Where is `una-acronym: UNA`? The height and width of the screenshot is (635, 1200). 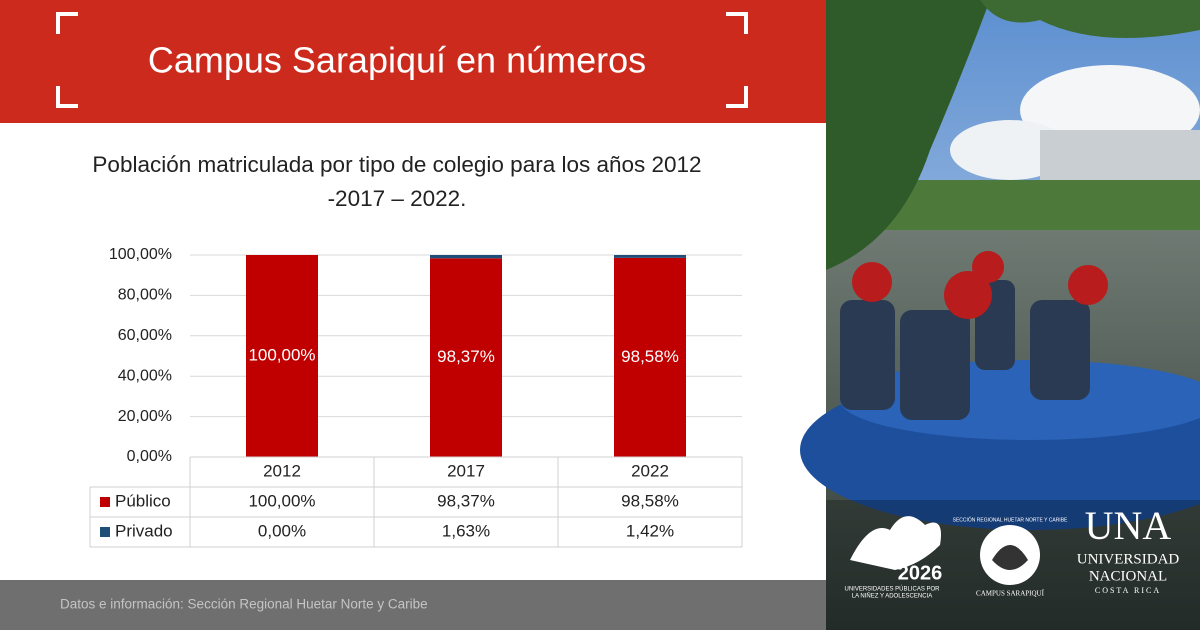
una-acronym: UNA is located at coordinates (1128, 525).